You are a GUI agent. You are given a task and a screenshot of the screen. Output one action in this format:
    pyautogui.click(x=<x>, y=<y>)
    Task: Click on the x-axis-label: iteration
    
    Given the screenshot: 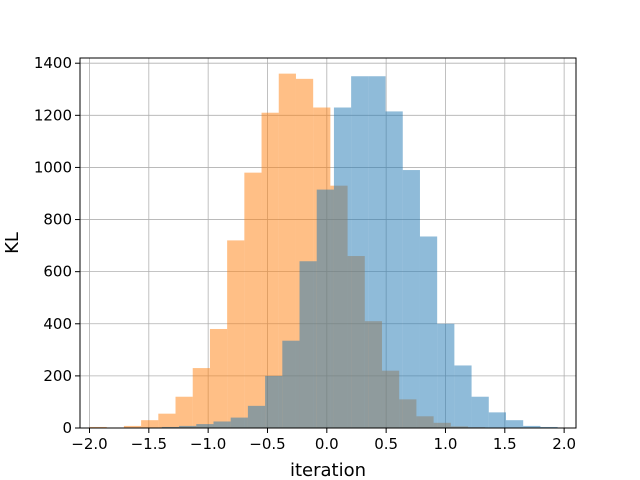 What is the action you would take?
    pyautogui.click(x=328, y=470)
    